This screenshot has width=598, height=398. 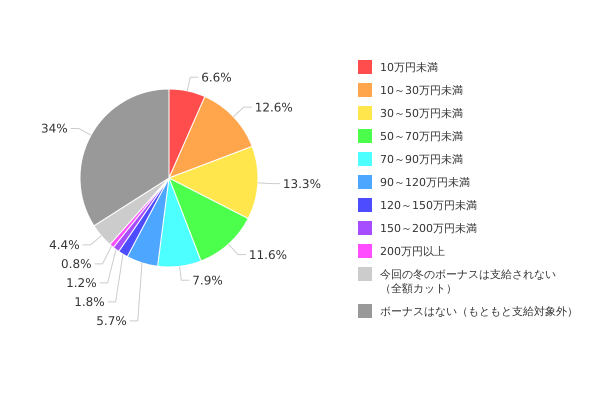 I want to click on data-label: 11.6%, so click(x=268, y=255).